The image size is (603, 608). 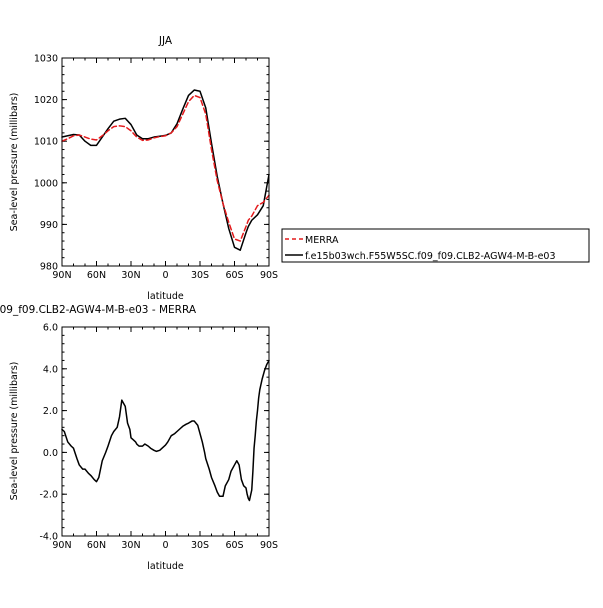 I want to click on top-panel-frame, so click(x=165, y=162).